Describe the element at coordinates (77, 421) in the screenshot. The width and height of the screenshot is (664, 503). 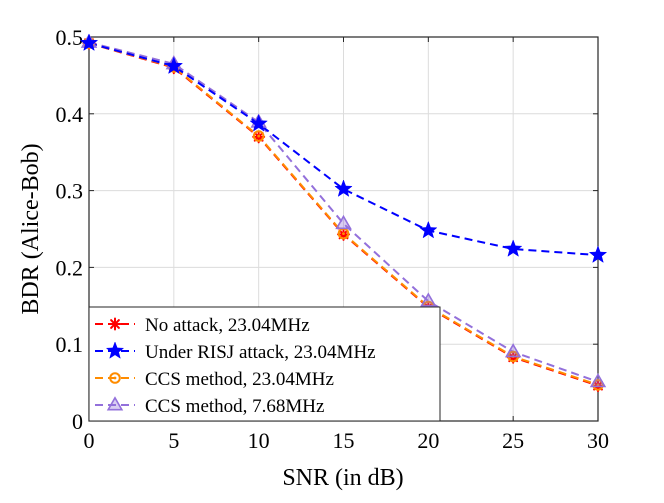
I see `y-tick-label: 0` at that location.